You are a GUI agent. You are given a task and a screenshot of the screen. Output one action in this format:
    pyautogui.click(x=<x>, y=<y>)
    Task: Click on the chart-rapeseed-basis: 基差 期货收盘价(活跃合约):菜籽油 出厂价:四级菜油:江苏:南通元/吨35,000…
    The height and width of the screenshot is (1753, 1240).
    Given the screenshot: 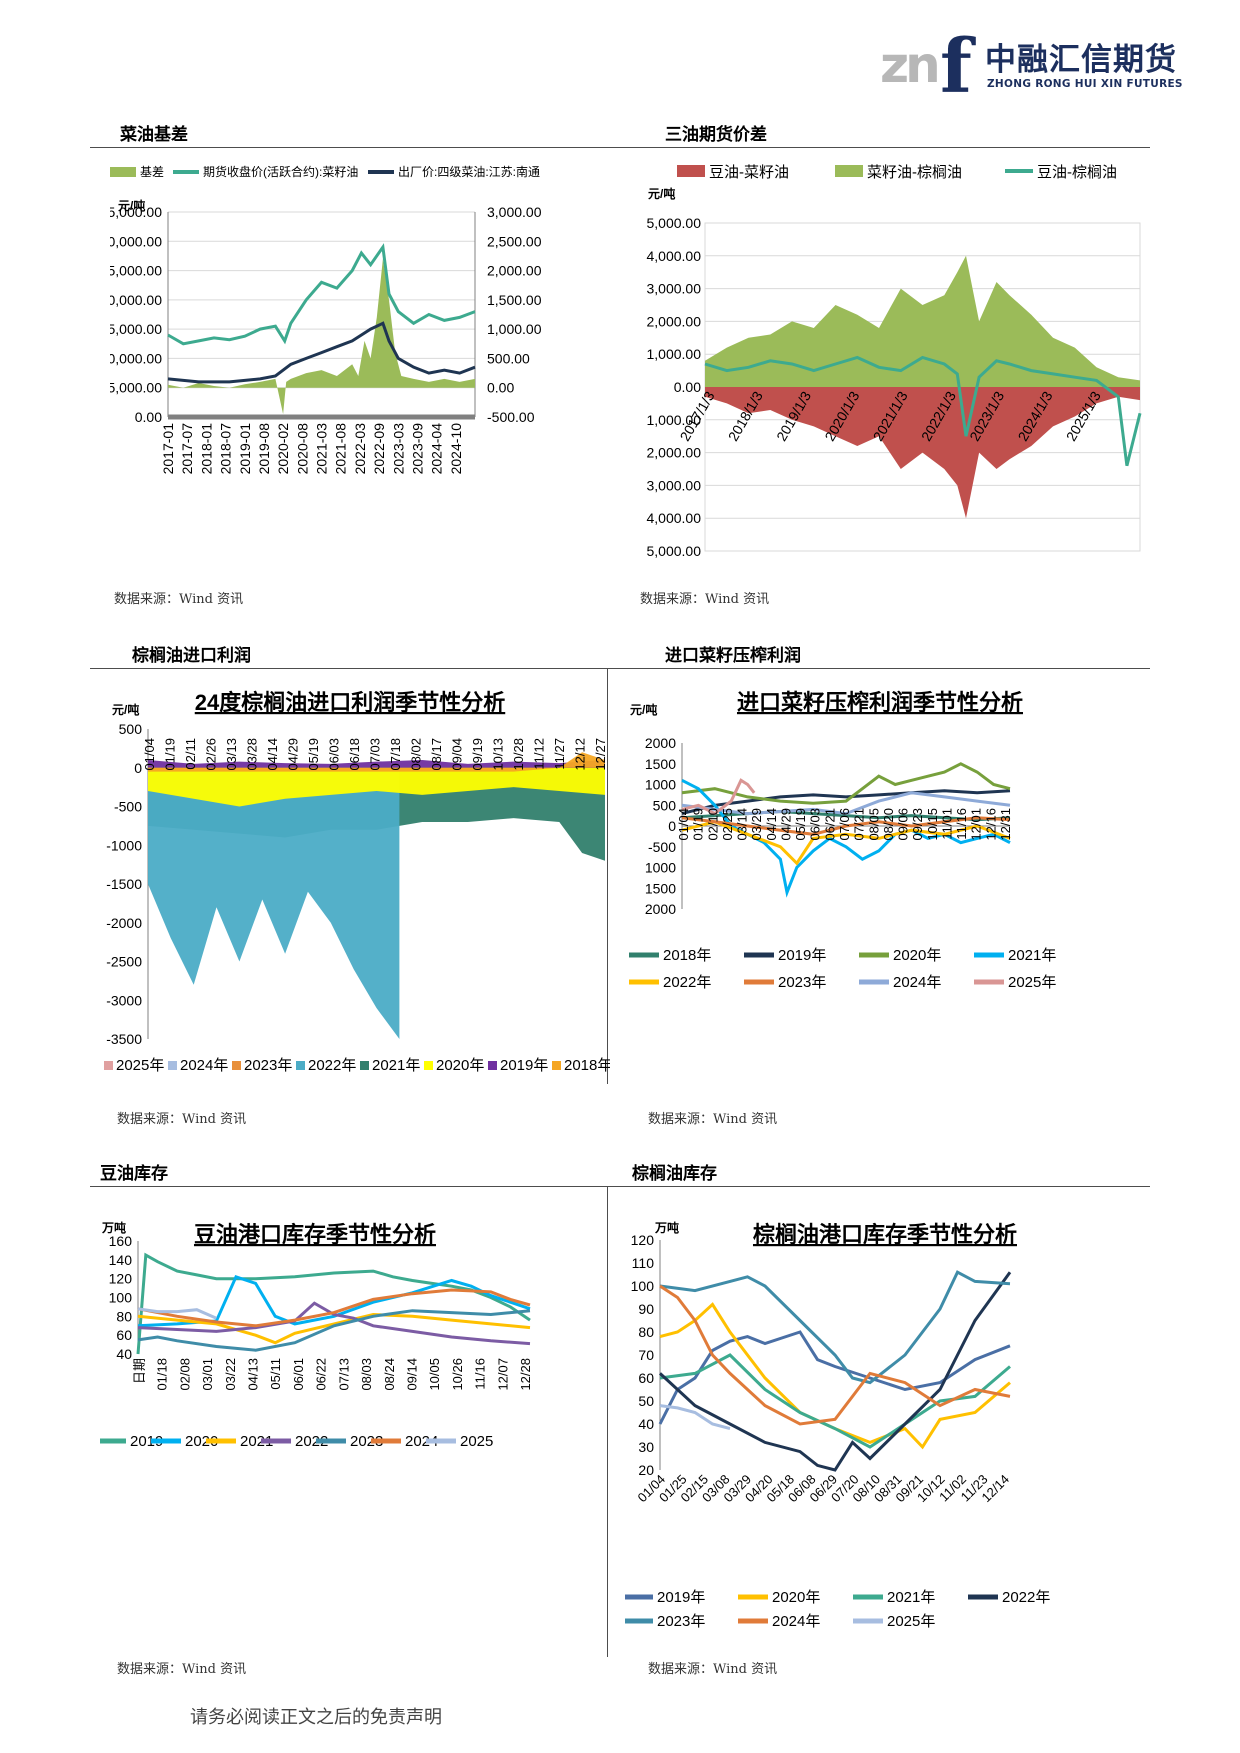 What is the action you would take?
    pyautogui.click(x=326, y=319)
    